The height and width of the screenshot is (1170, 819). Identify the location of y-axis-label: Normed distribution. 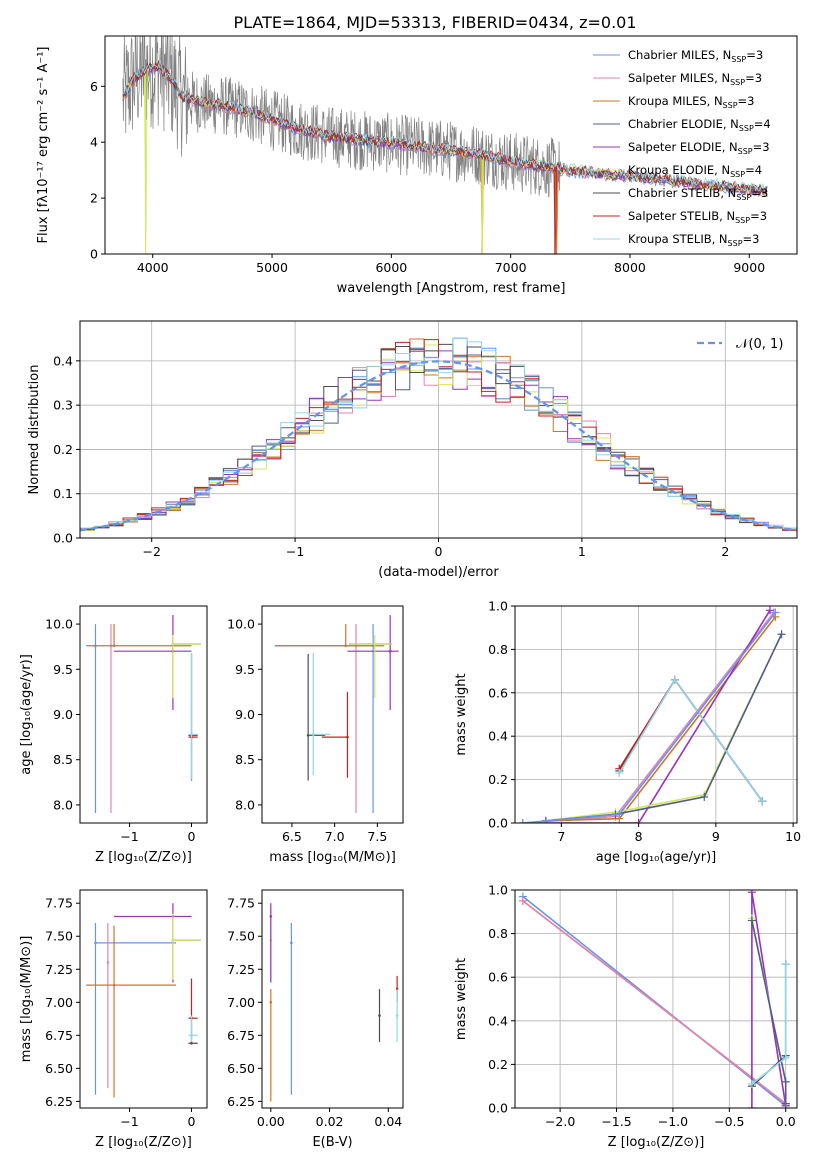
(34, 430).